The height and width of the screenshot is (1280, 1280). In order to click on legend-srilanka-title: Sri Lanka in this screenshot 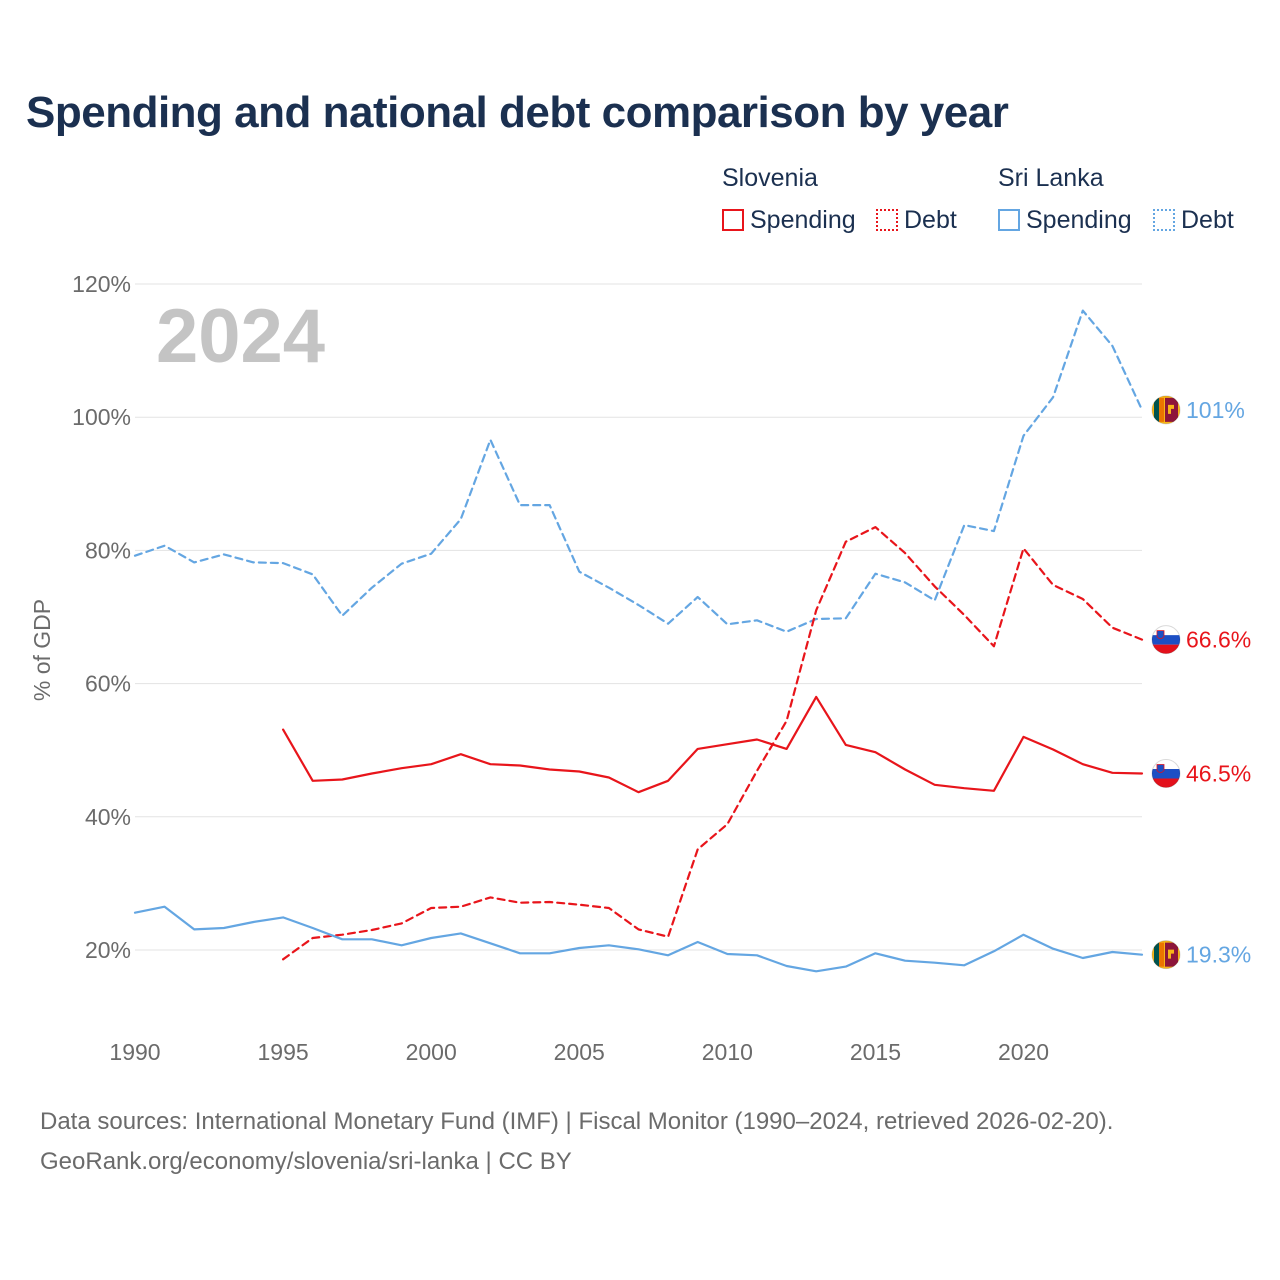, I will do `click(1051, 178)`.